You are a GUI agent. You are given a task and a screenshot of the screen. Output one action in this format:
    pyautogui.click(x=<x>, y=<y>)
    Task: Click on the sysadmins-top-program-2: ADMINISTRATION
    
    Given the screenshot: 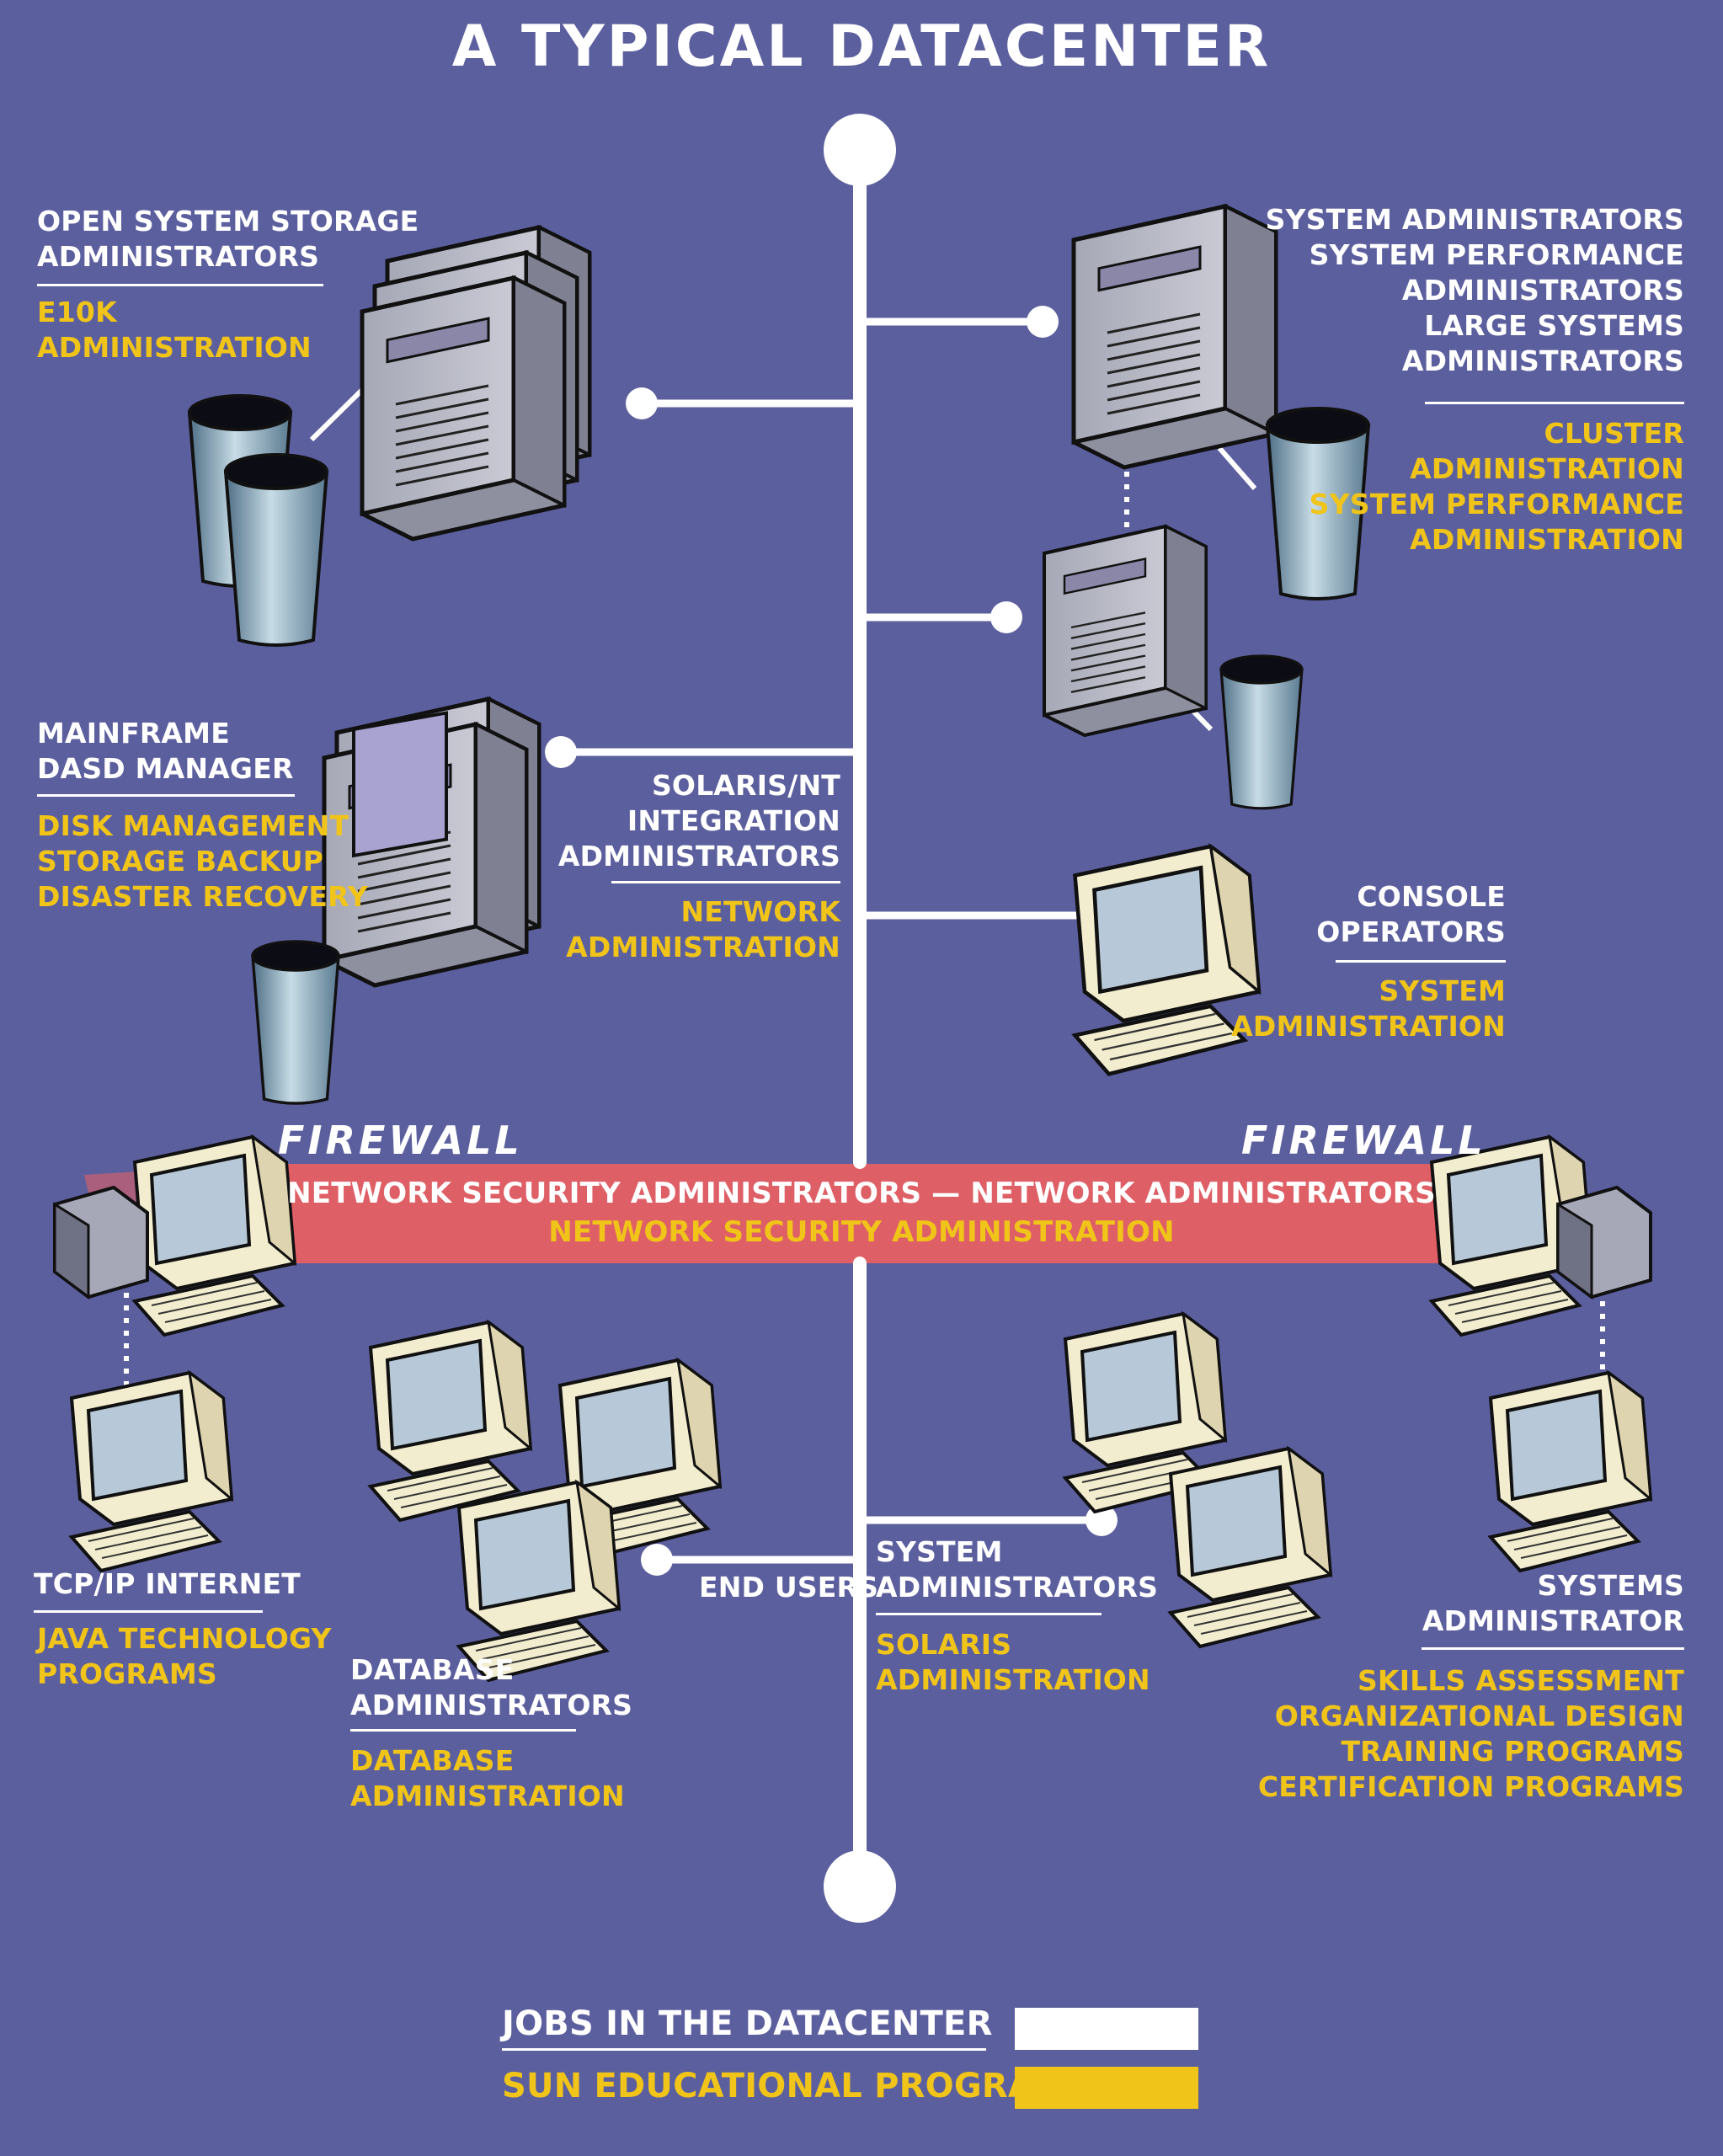 What is the action you would take?
    pyautogui.click(x=1547, y=469)
    